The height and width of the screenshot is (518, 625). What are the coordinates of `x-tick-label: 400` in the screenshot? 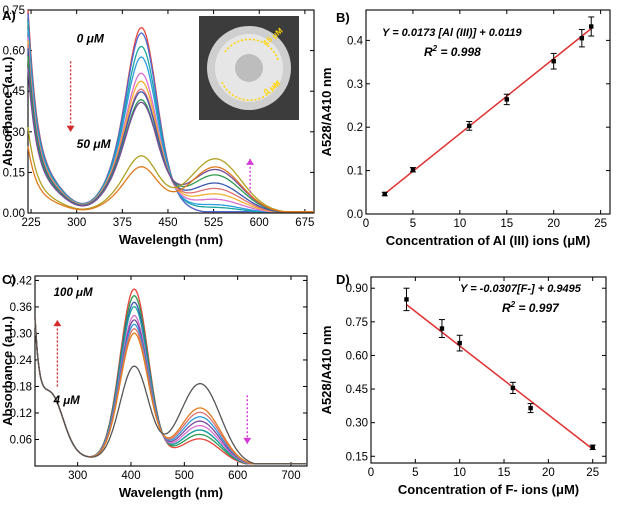 It's located at (130, 476).